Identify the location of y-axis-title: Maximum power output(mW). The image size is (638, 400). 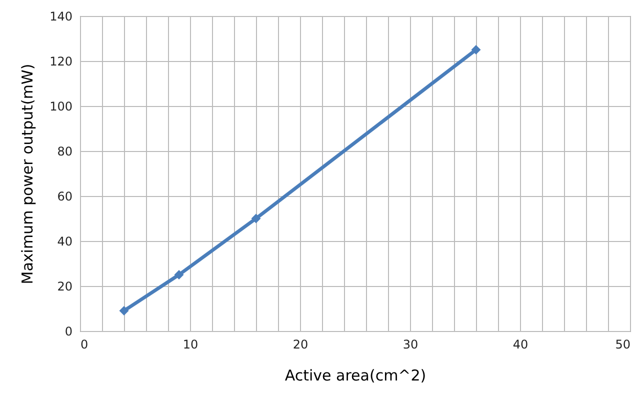
(27, 174).